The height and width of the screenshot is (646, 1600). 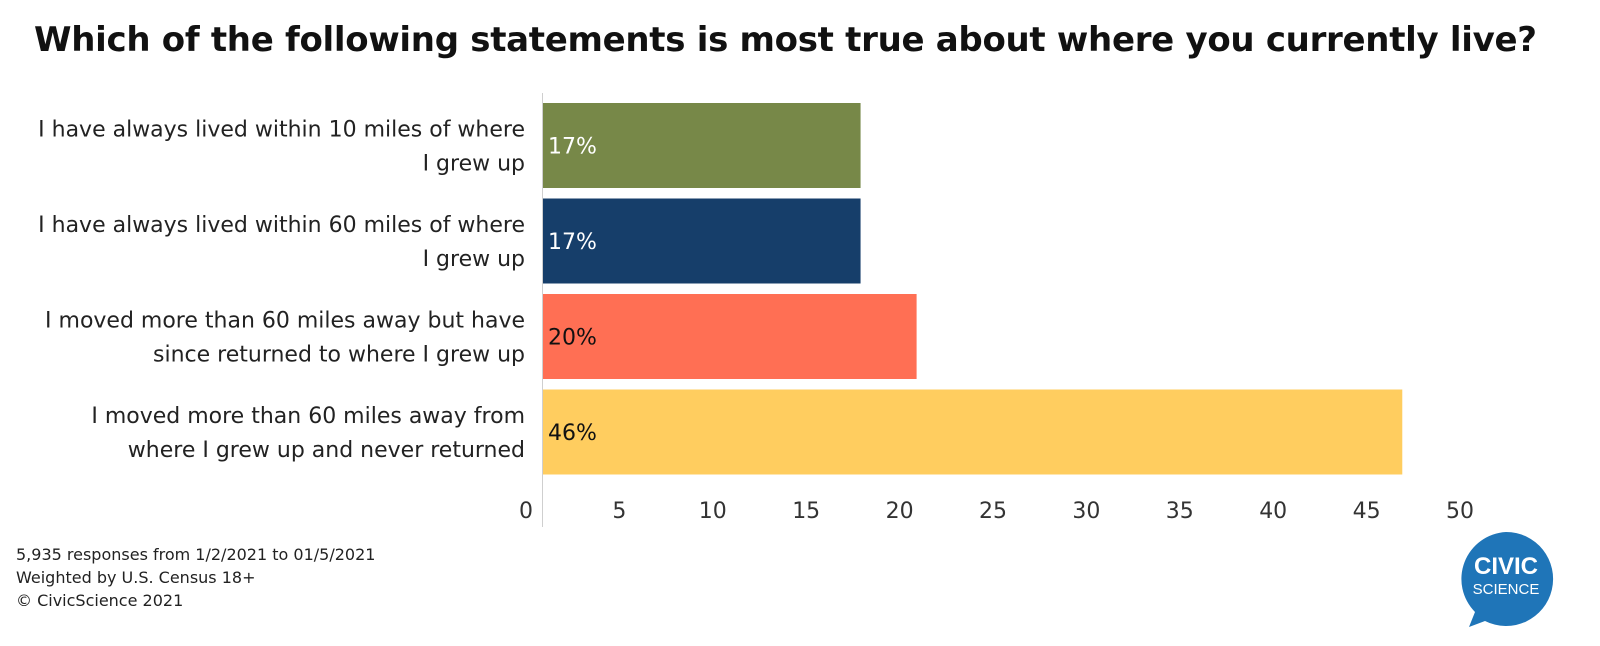 I want to click on x-tick-label-45: 45, so click(x=1367, y=511).